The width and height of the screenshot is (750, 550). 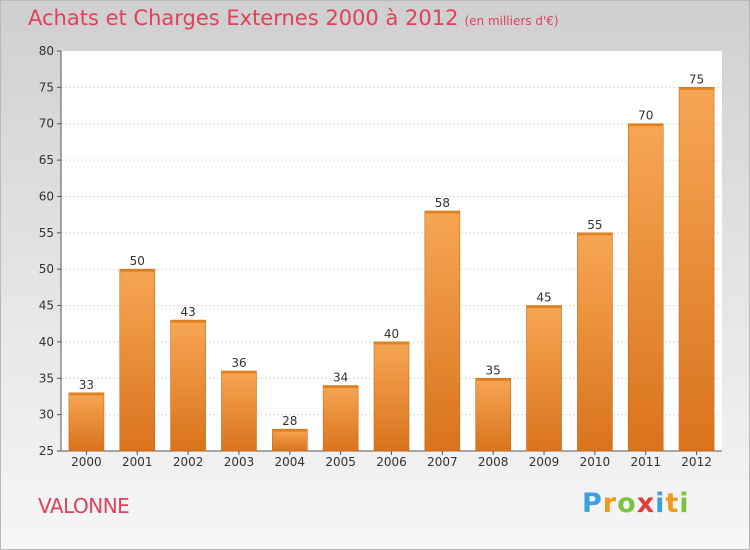 What do you see at coordinates (137, 261) in the screenshot?
I see `bar-value-label: 50` at bounding box center [137, 261].